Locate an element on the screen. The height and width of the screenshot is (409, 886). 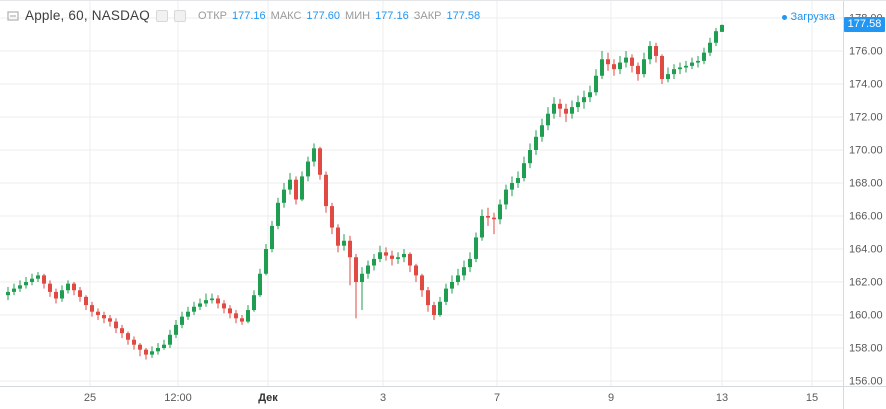
loading-indicator: Загрузка is located at coordinates (808, 17).